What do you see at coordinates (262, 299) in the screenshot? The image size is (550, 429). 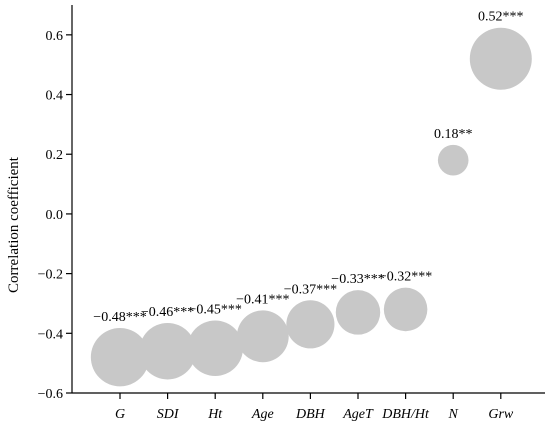 I see `data-label: −0.41***` at bounding box center [262, 299].